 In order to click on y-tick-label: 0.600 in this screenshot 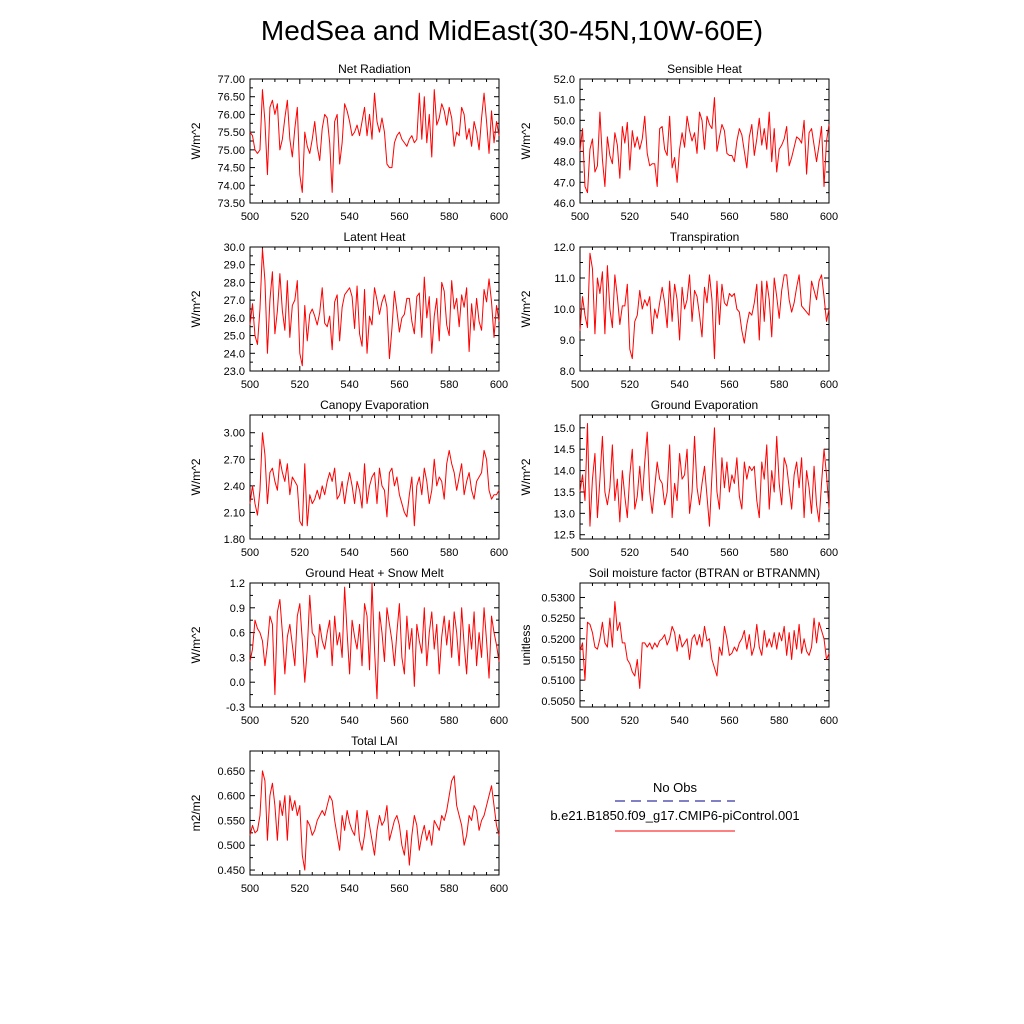, I will do `click(231, 797)`.